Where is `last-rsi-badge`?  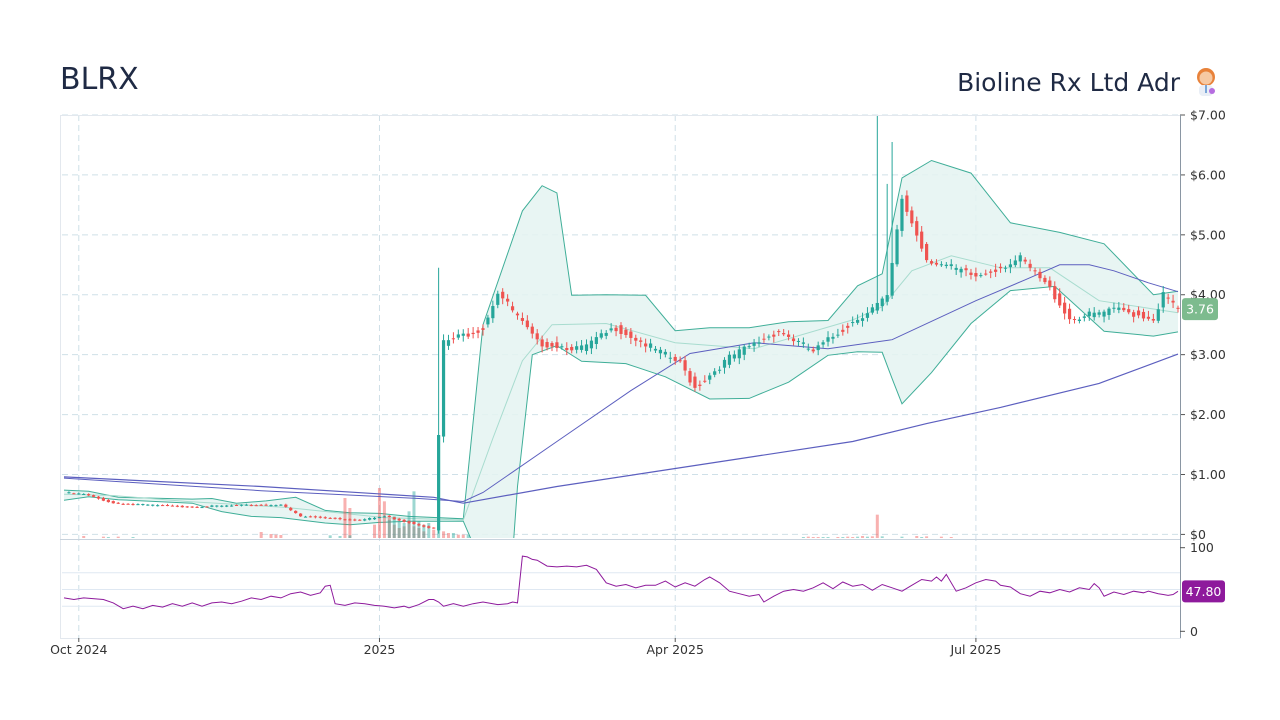
last-rsi-badge is located at coordinates (1203, 591).